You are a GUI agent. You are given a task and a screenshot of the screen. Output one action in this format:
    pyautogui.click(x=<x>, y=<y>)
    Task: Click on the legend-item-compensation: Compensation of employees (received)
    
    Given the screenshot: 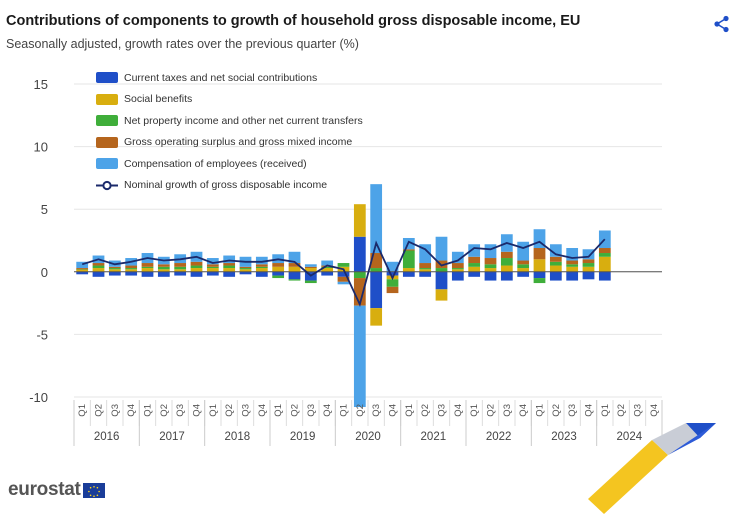 What is the action you would take?
    pyautogui.click(x=229, y=164)
    